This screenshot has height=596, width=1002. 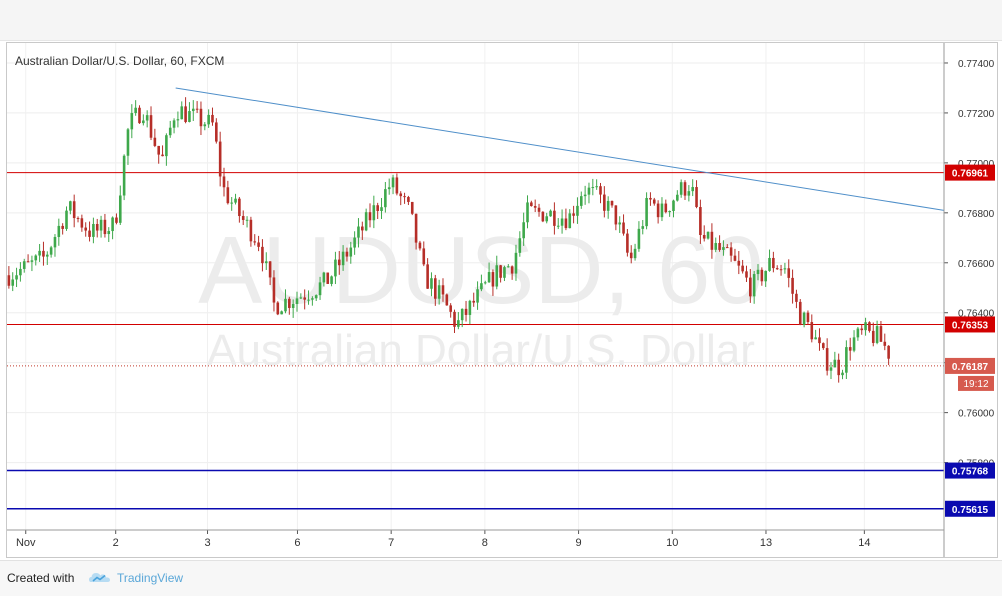 I want to click on y-tick-label: 0.76000, so click(x=976, y=414).